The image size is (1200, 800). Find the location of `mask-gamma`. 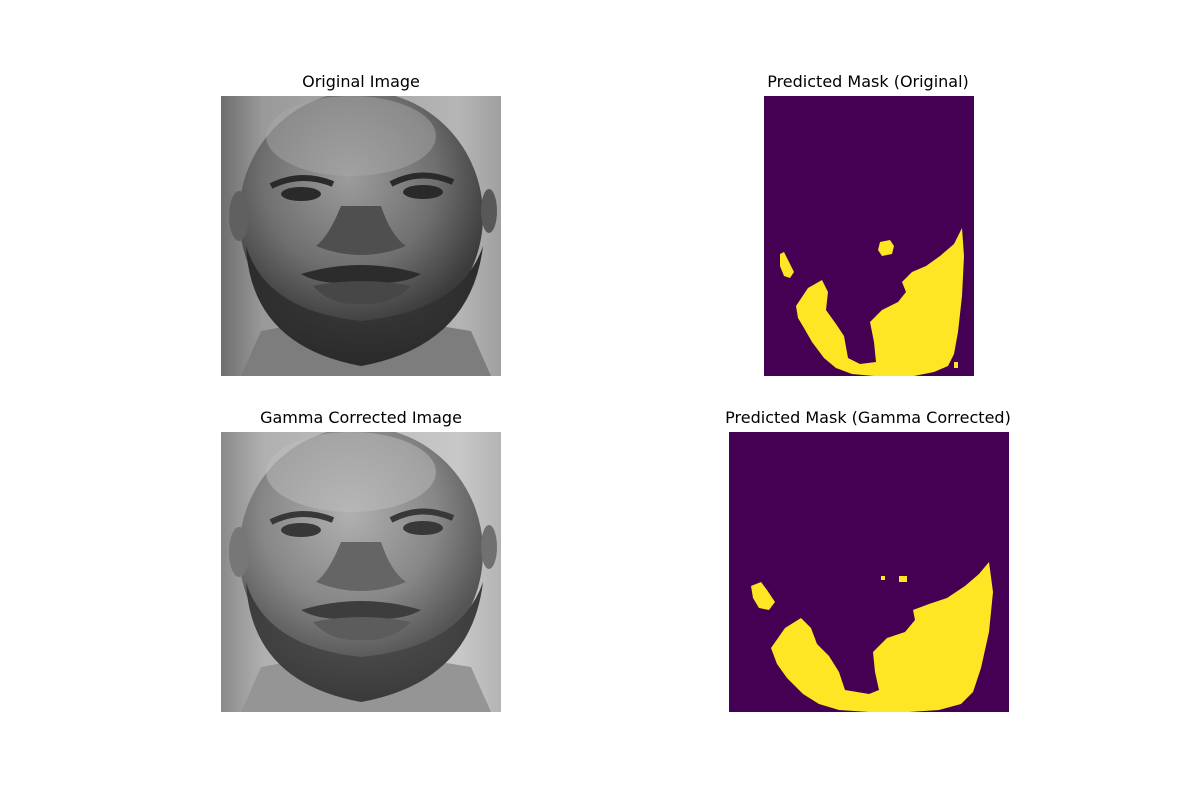

mask-gamma is located at coordinates (869, 572).